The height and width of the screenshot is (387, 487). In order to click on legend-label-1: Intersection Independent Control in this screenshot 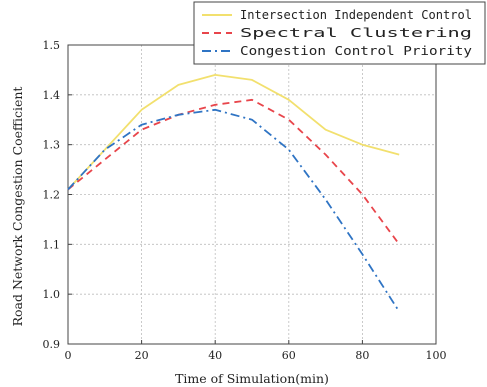, I will do `click(356, 14)`.